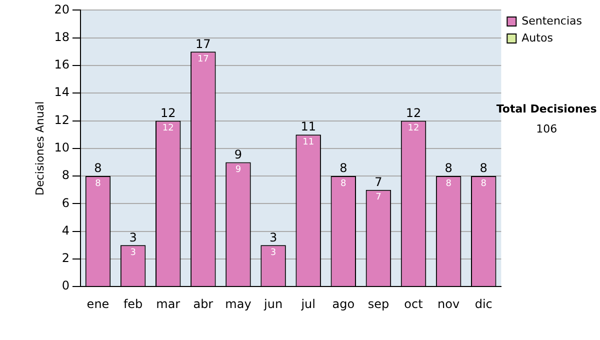 The image size is (600, 340). What do you see at coordinates (378, 181) in the screenshot?
I see `total-label: 7` at bounding box center [378, 181].